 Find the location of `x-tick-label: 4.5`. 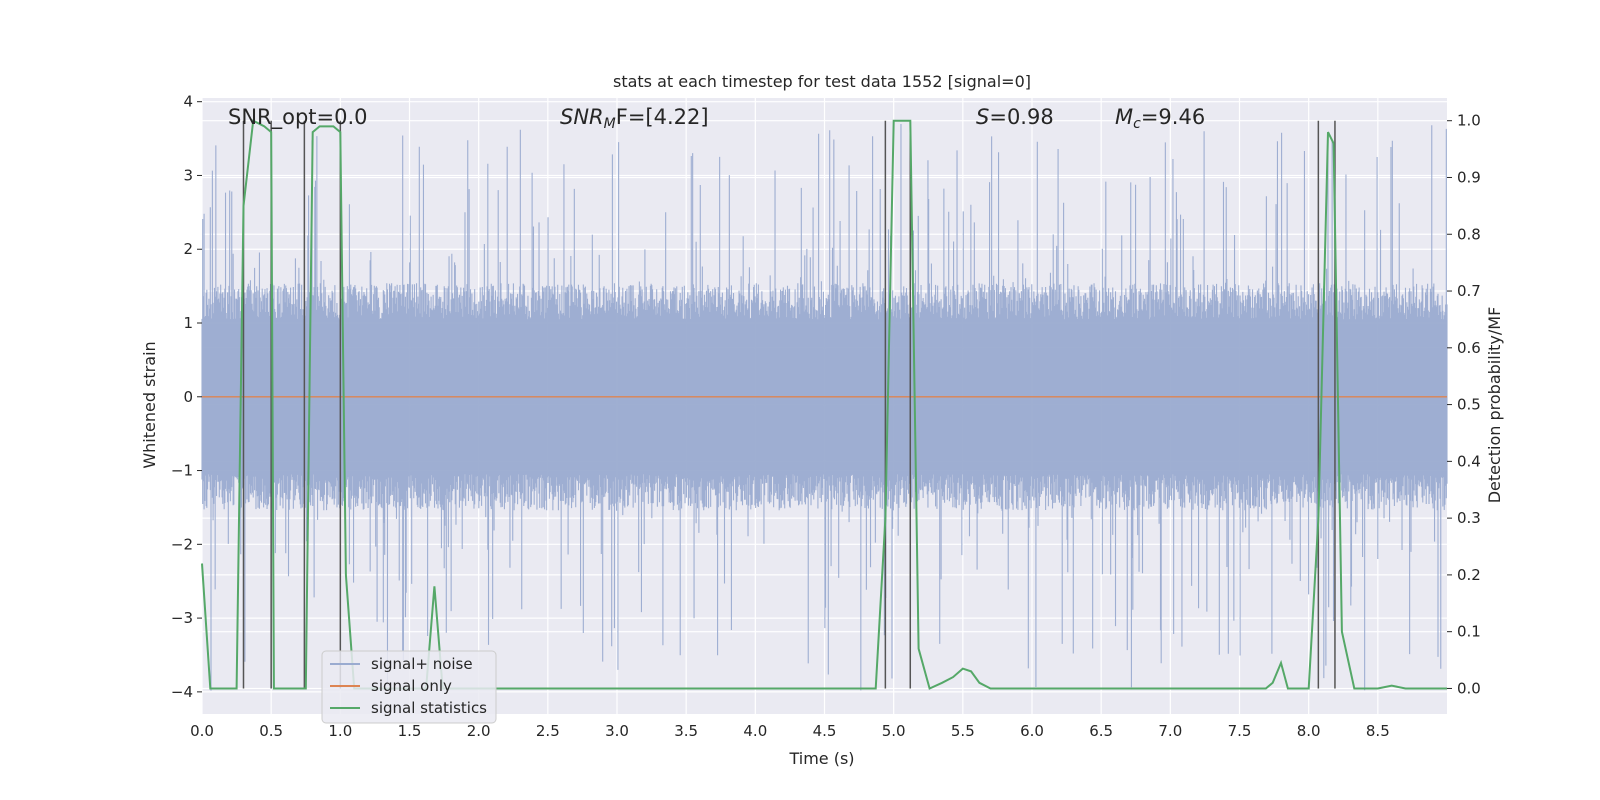

x-tick-label: 4.5 is located at coordinates (825, 731).